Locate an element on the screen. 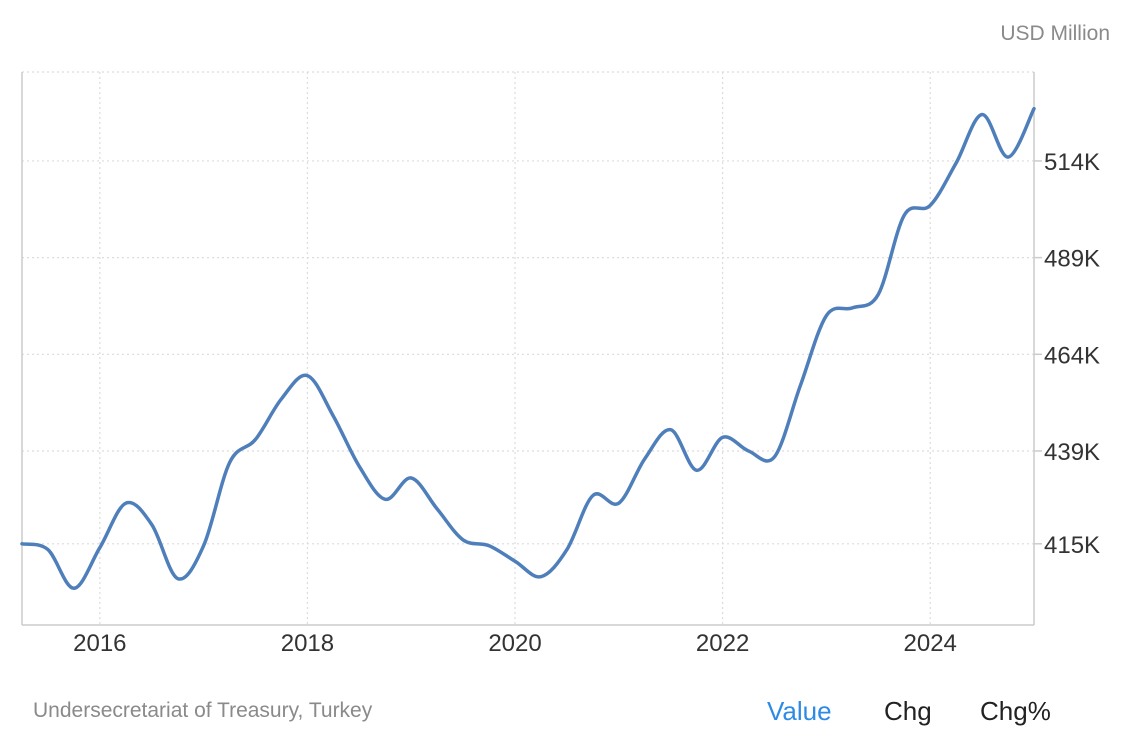  y-tick-labels: 415K 439K 464K 489K 514K is located at coordinates (1067, 354).